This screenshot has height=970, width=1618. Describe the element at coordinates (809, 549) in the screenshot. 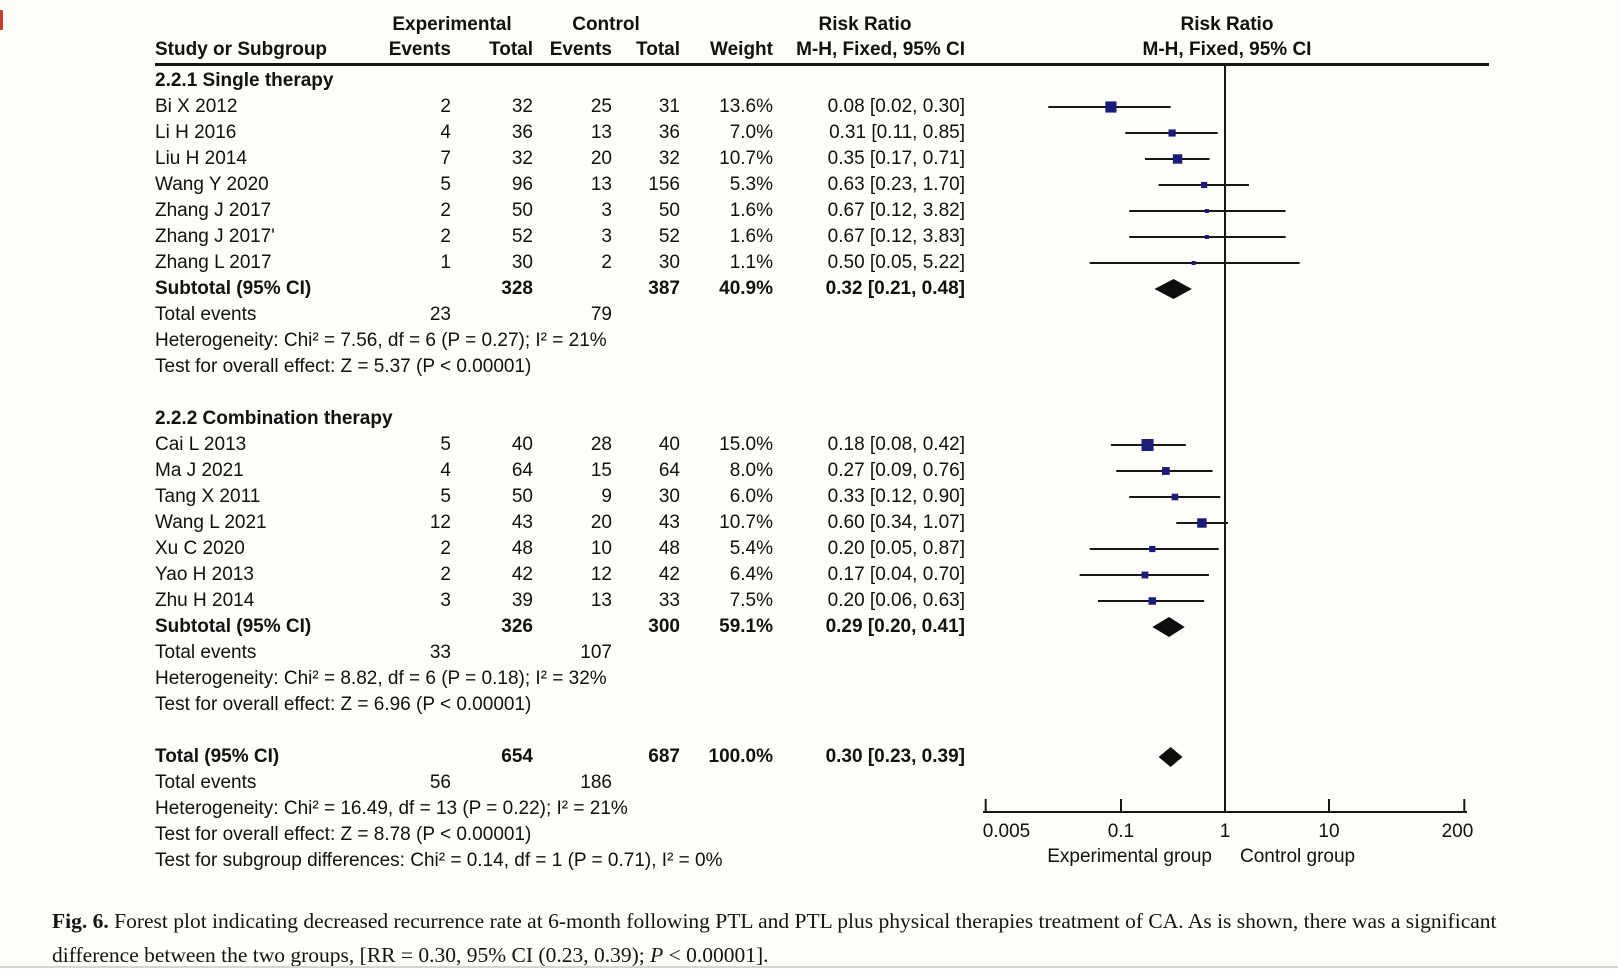

I see `study-row: Xu C 2020 2 48 10 48 5.4% 0.20 [0.05, 0.87]` at that location.